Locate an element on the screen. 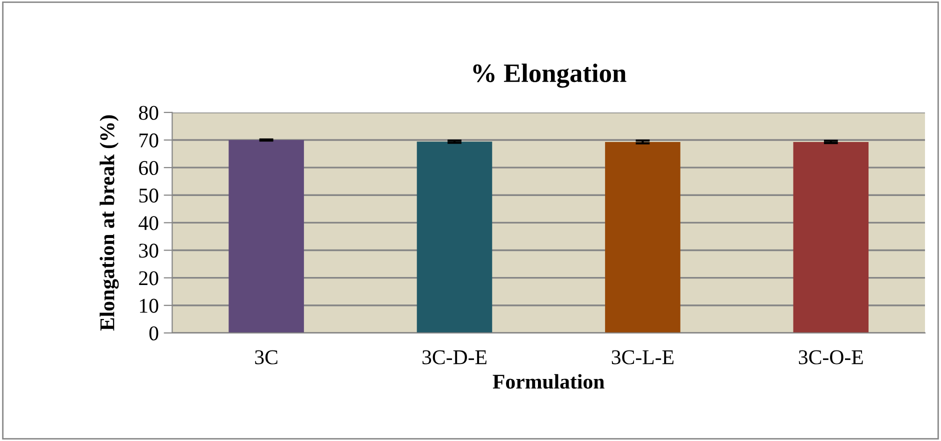 The width and height of the screenshot is (941, 441). x-tick-label: 3C-L-E is located at coordinates (643, 357).